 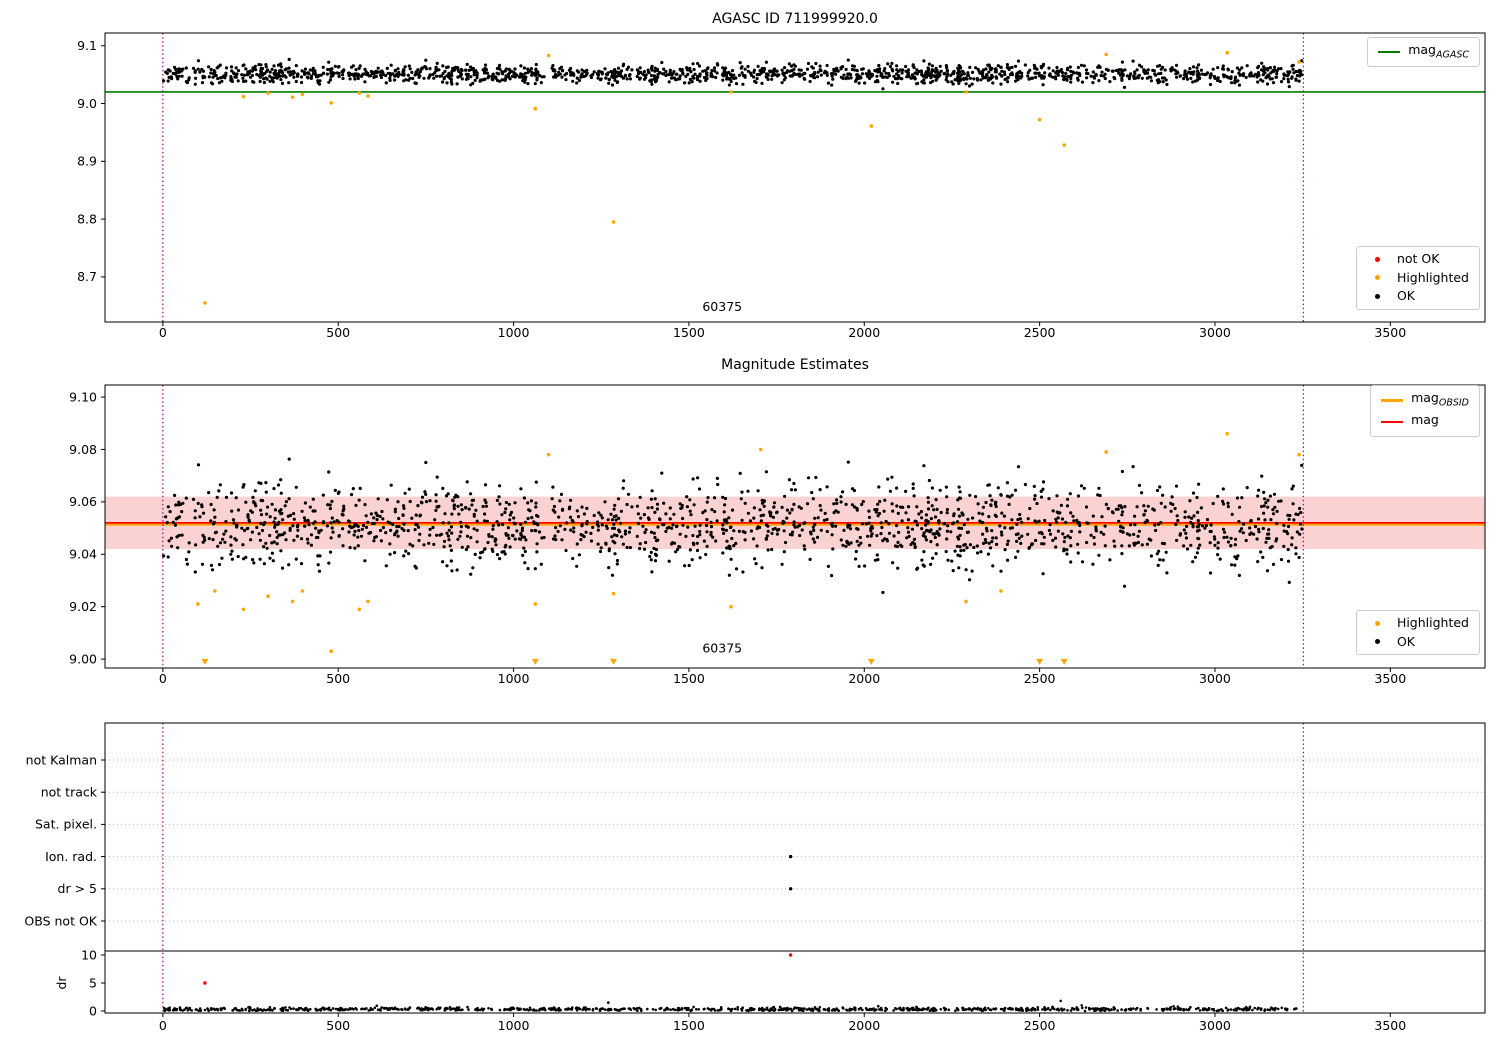 What do you see at coordinates (87, 45) in the screenshot?
I see `svg-text: 9.1` at bounding box center [87, 45].